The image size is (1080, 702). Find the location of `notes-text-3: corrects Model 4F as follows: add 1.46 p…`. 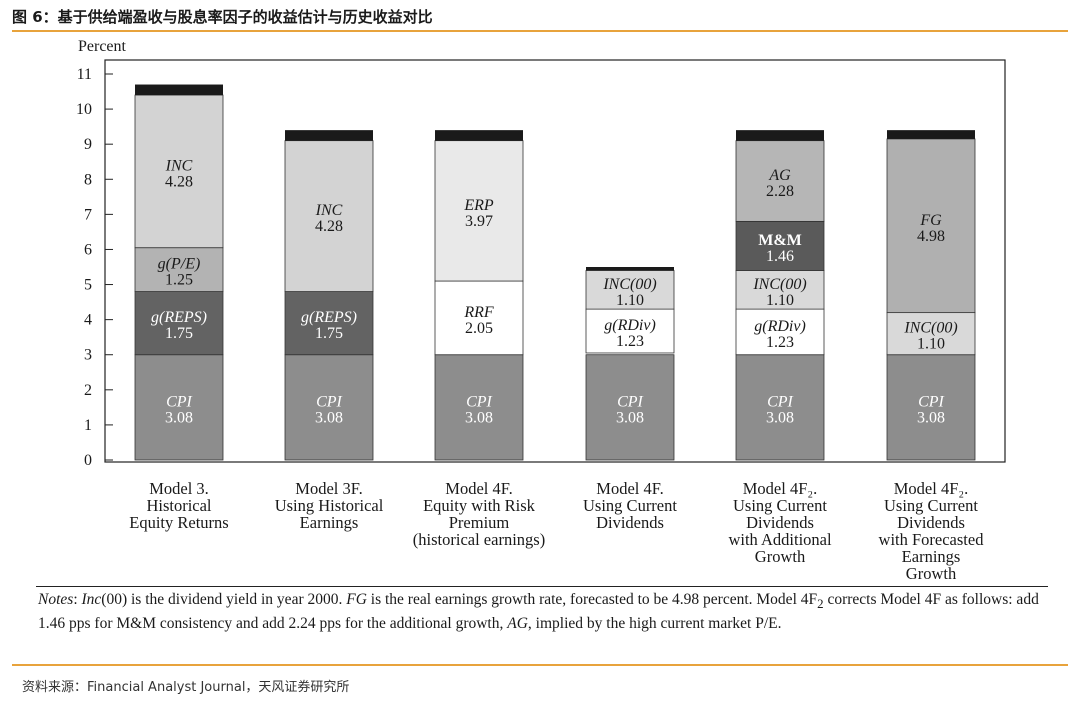

notes-text-3: corrects Model 4F as follows: add 1.46 p… is located at coordinates (538, 612).